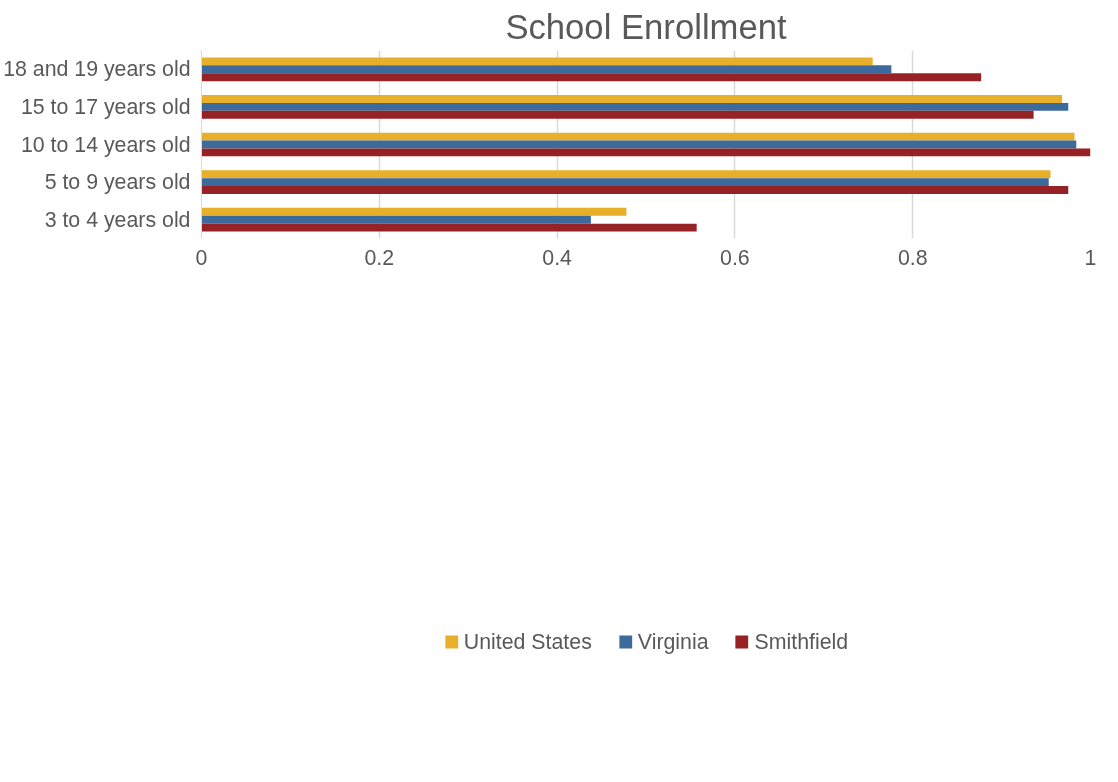 This screenshot has width=1118, height=782. Describe the element at coordinates (117, 219) in the screenshot. I see `y-tick-label: 3 to 4 years old` at that location.